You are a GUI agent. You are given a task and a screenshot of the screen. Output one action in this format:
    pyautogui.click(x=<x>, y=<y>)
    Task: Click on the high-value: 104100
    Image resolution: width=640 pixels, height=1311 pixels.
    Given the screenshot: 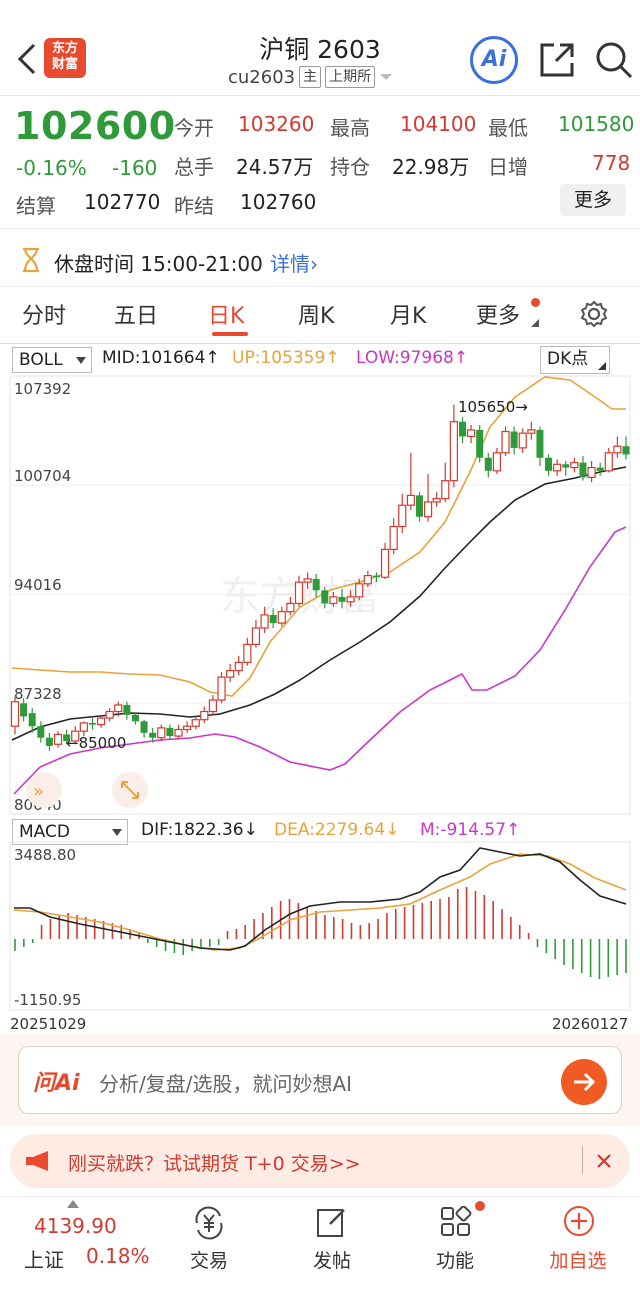 What is the action you would take?
    pyautogui.click(x=438, y=124)
    